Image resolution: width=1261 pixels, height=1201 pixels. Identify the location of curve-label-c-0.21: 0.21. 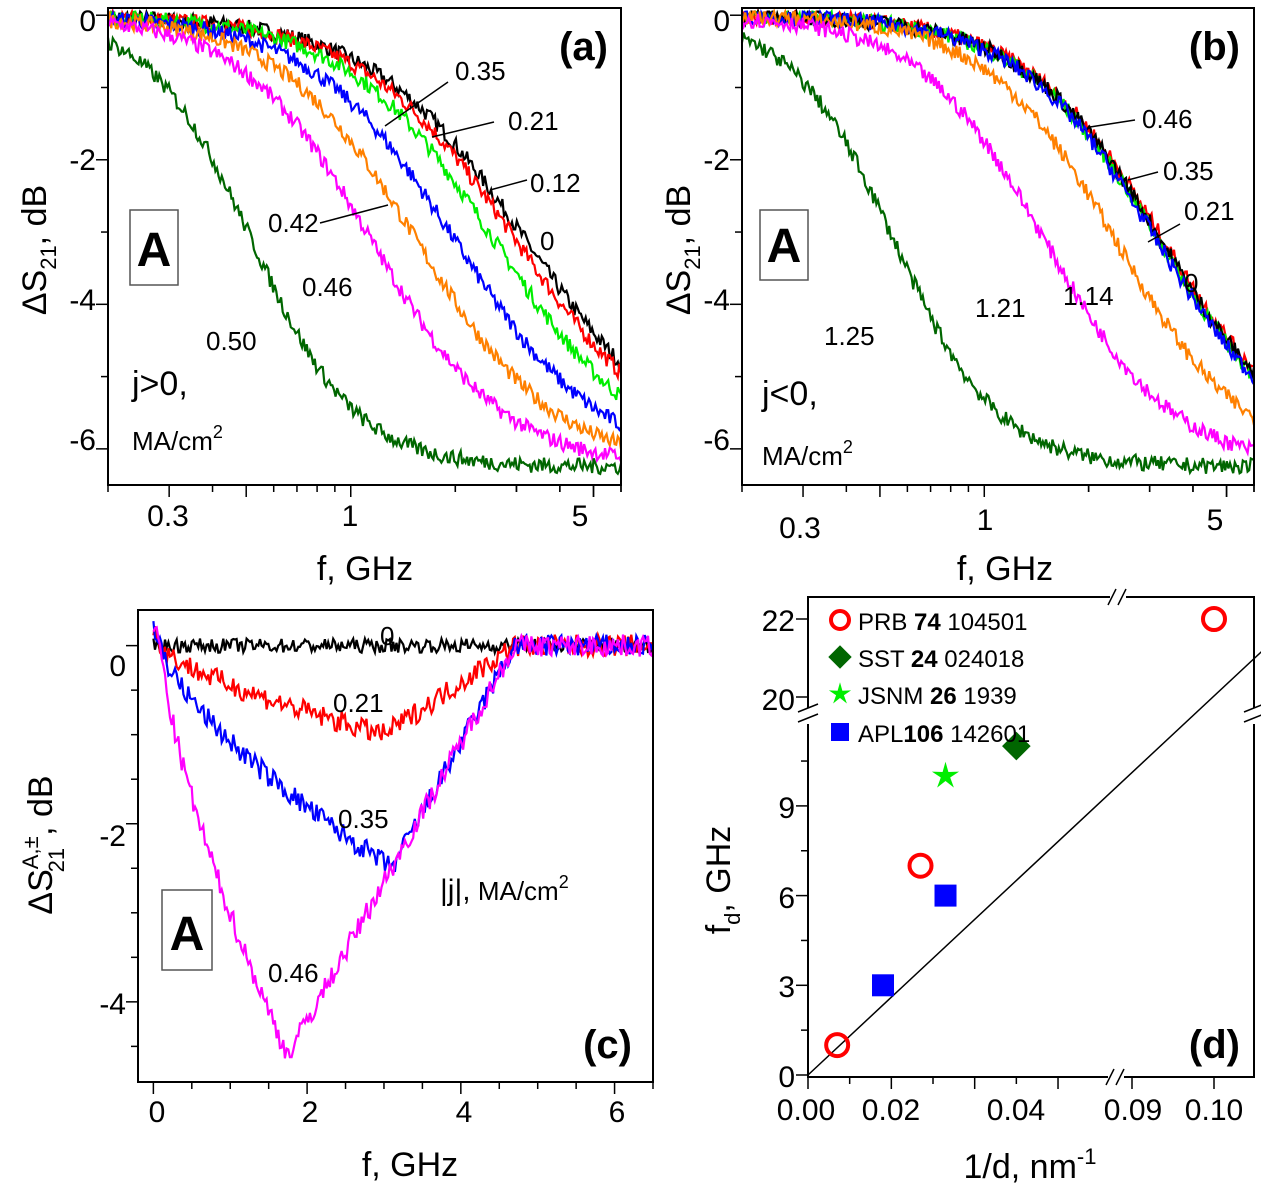
(358, 703).